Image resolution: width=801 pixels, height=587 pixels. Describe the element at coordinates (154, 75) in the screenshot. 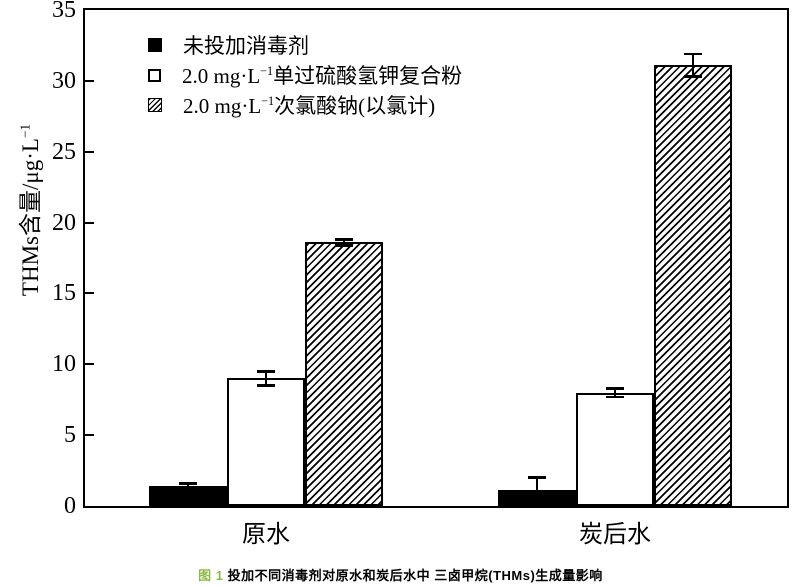

I see `legend-marker-open-white-icon` at that location.